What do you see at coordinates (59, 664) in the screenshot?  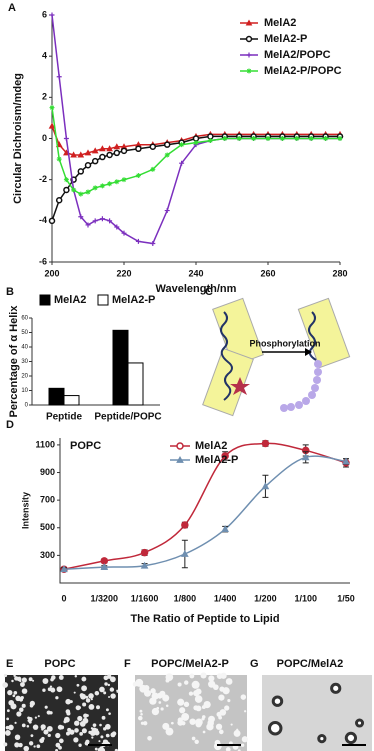 I see `caption: POPC` at bounding box center [59, 664].